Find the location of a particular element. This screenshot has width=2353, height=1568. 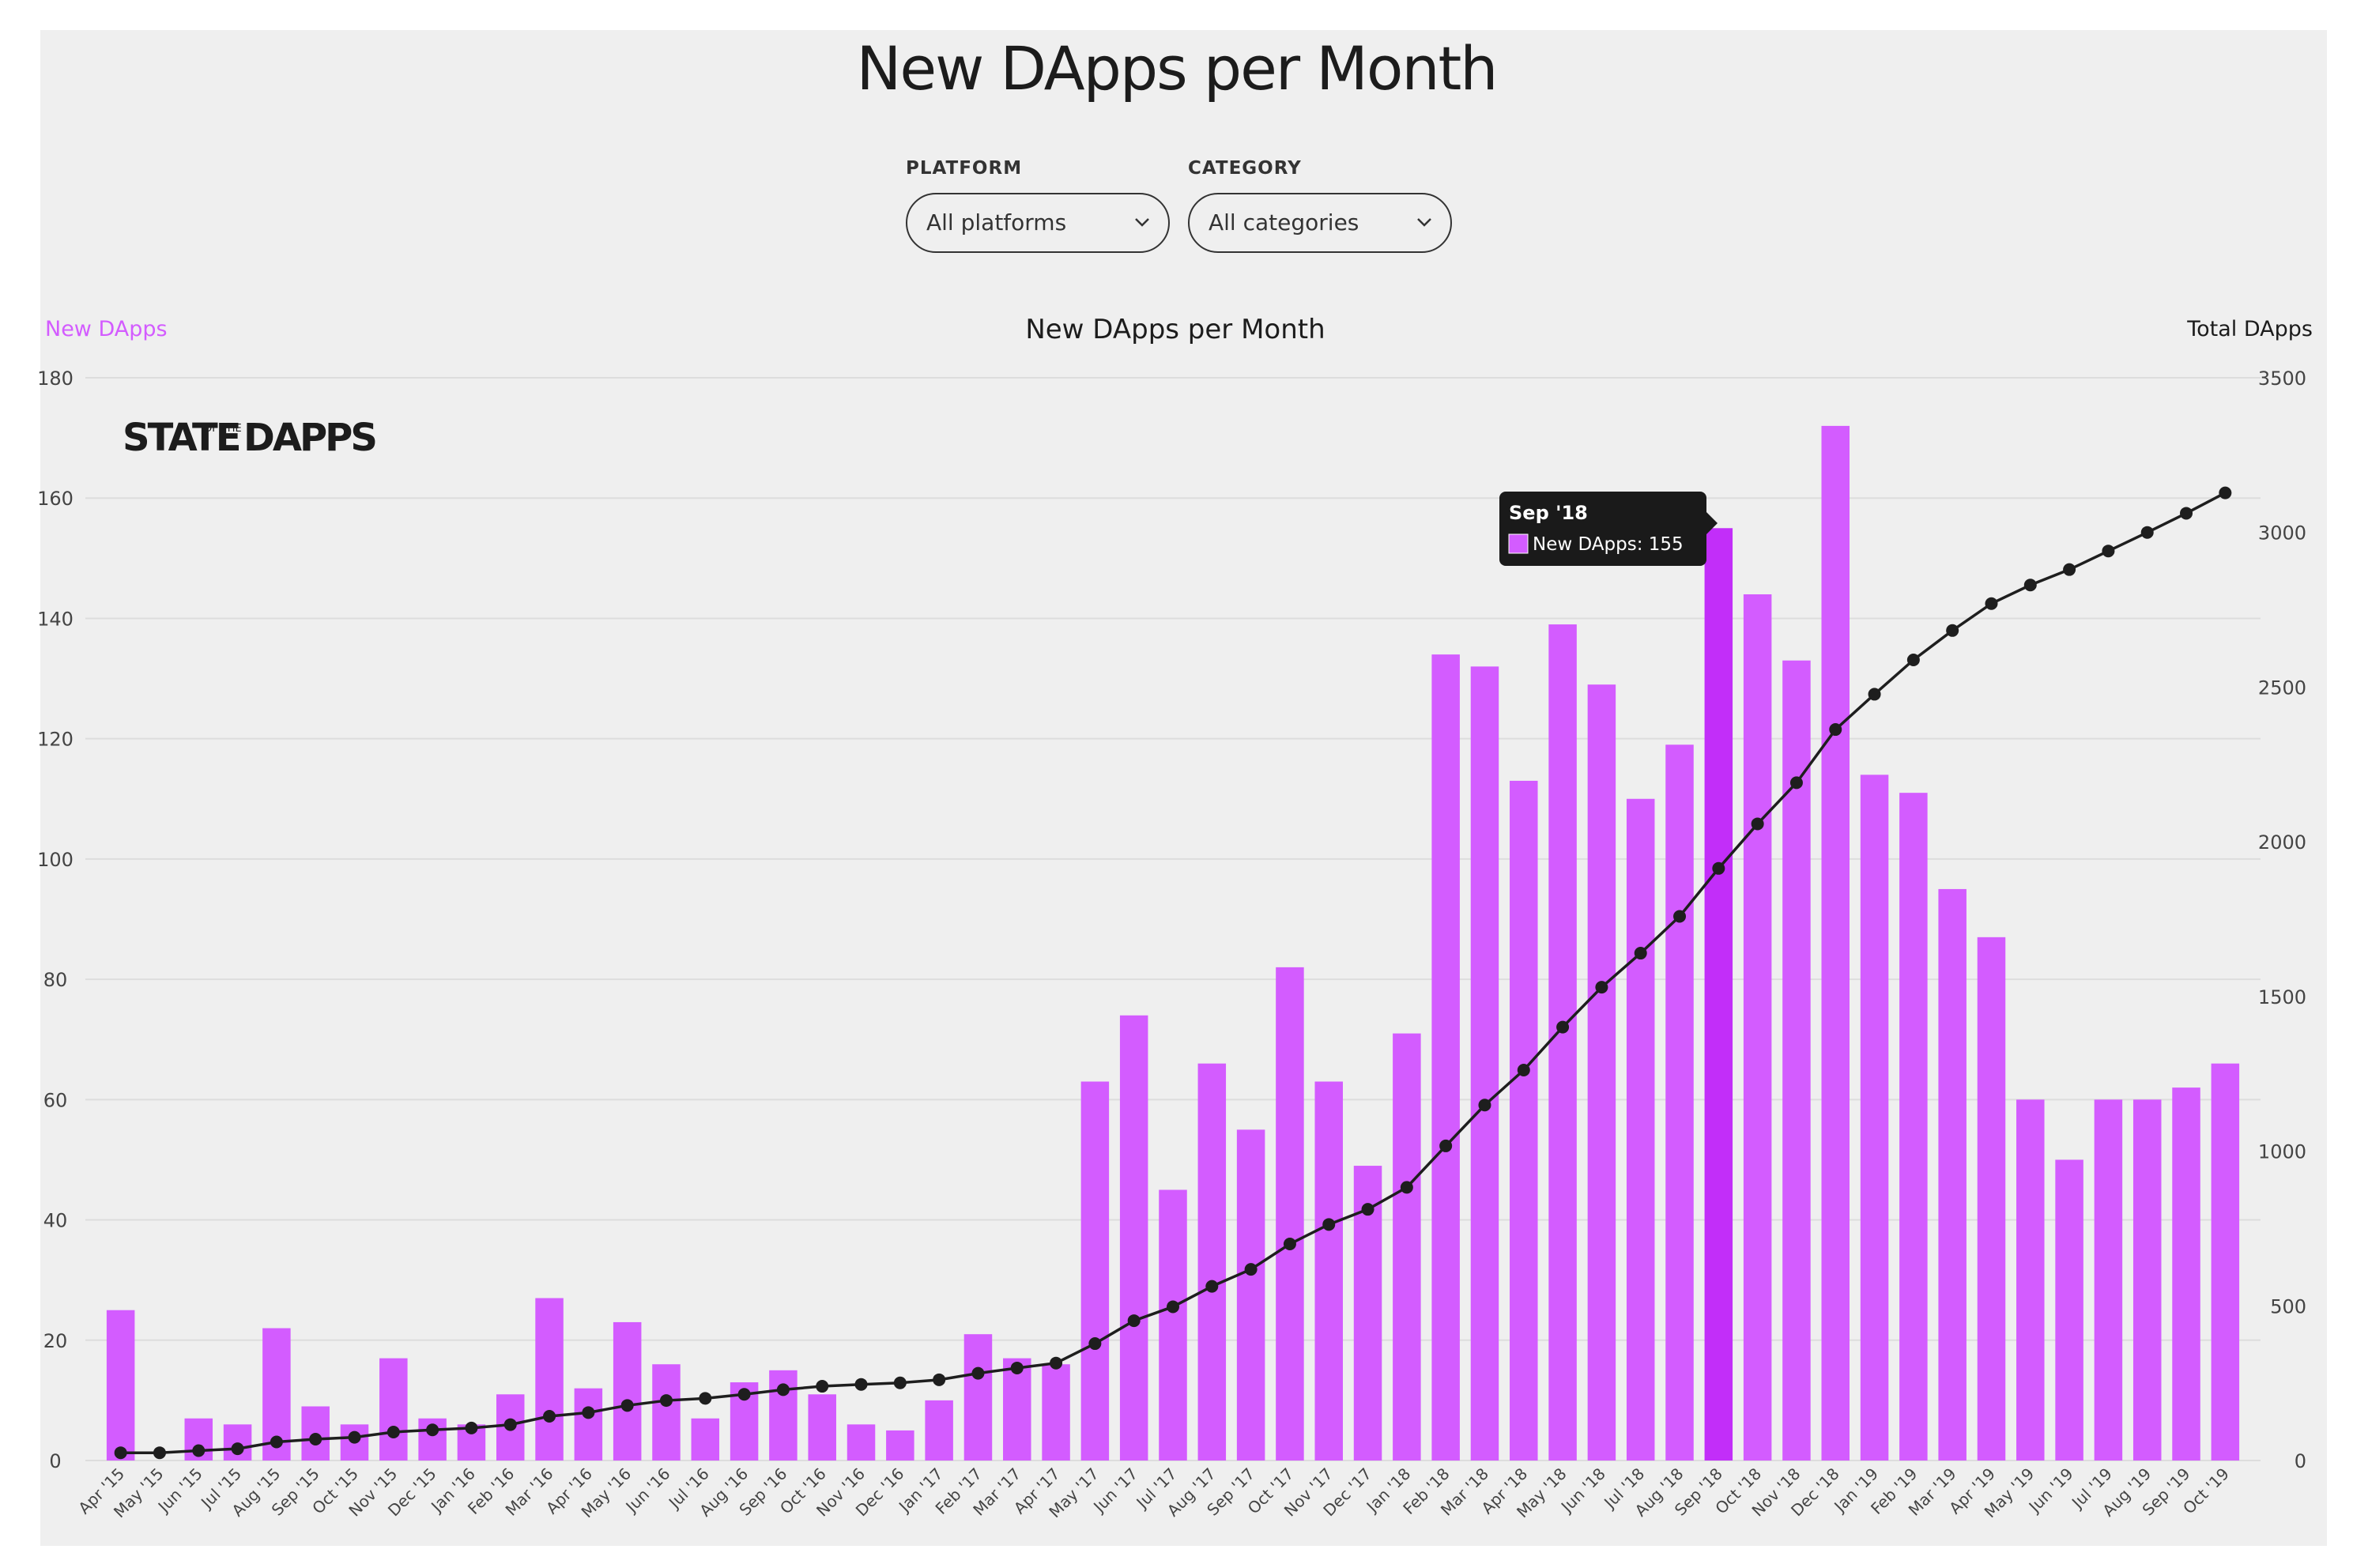

left-y-tick-label: 100 is located at coordinates (55, 860).